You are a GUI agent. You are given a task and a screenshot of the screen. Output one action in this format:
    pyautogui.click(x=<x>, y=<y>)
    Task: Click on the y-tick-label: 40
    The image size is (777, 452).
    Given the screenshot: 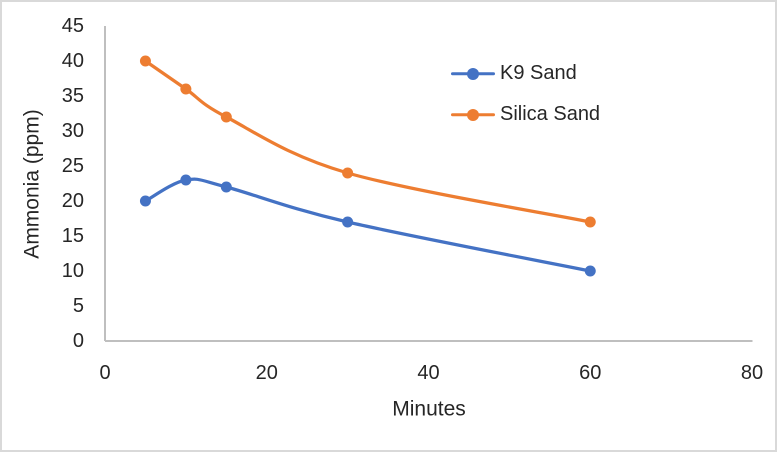 What is the action you would take?
    pyautogui.click(x=73, y=61)
    